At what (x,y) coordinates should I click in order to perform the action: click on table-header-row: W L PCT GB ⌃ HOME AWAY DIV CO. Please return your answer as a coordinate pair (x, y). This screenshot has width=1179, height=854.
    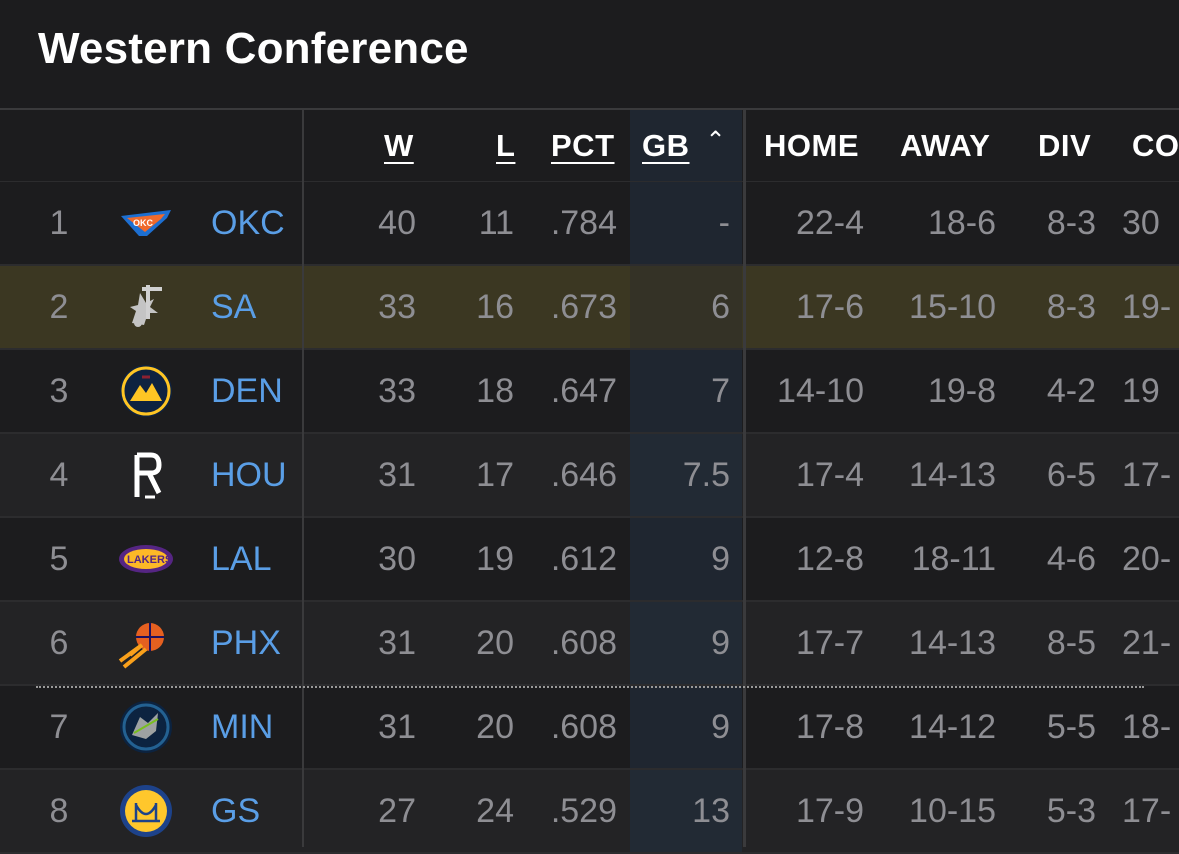
    Looking at the image, I should click on (589, 146).